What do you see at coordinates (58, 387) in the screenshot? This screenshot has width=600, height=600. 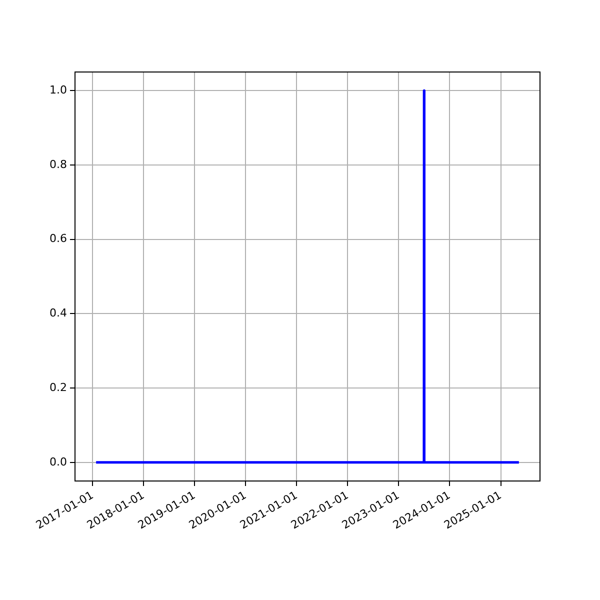 I see `y-tick-label: 0.2` at bounding box center [58, 387].